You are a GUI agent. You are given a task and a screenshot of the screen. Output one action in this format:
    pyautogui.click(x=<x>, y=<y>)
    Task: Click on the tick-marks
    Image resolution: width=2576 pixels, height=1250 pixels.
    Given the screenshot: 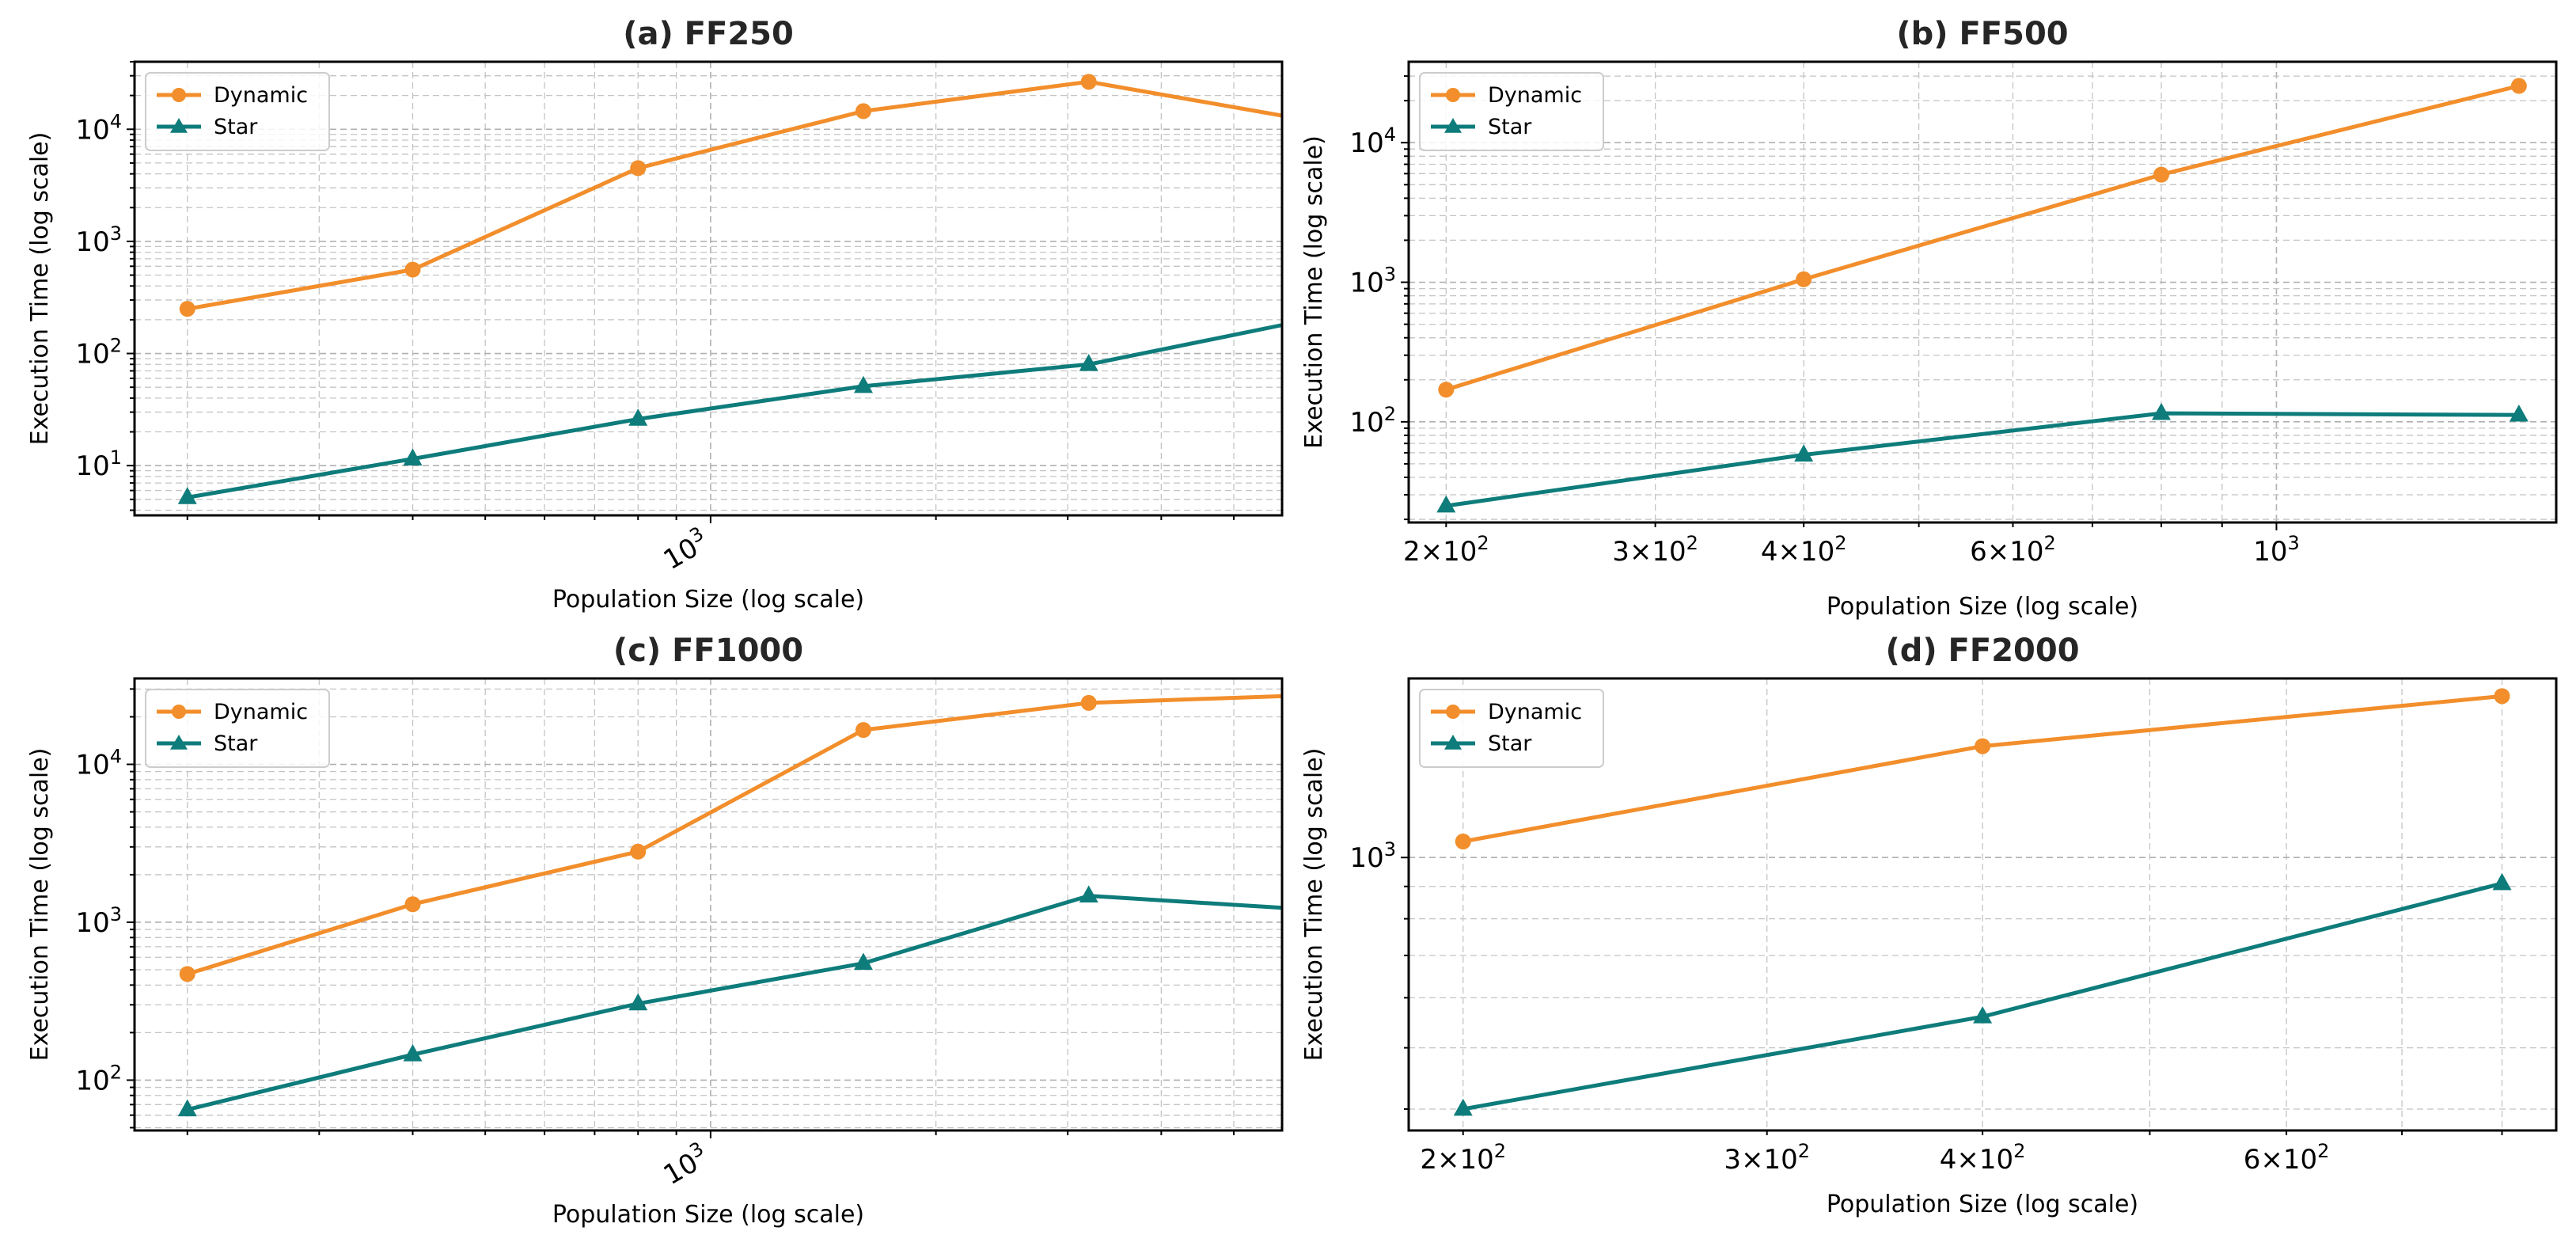 What is the action you would take?
    pyautogui.click(x=1952, y=996)
    